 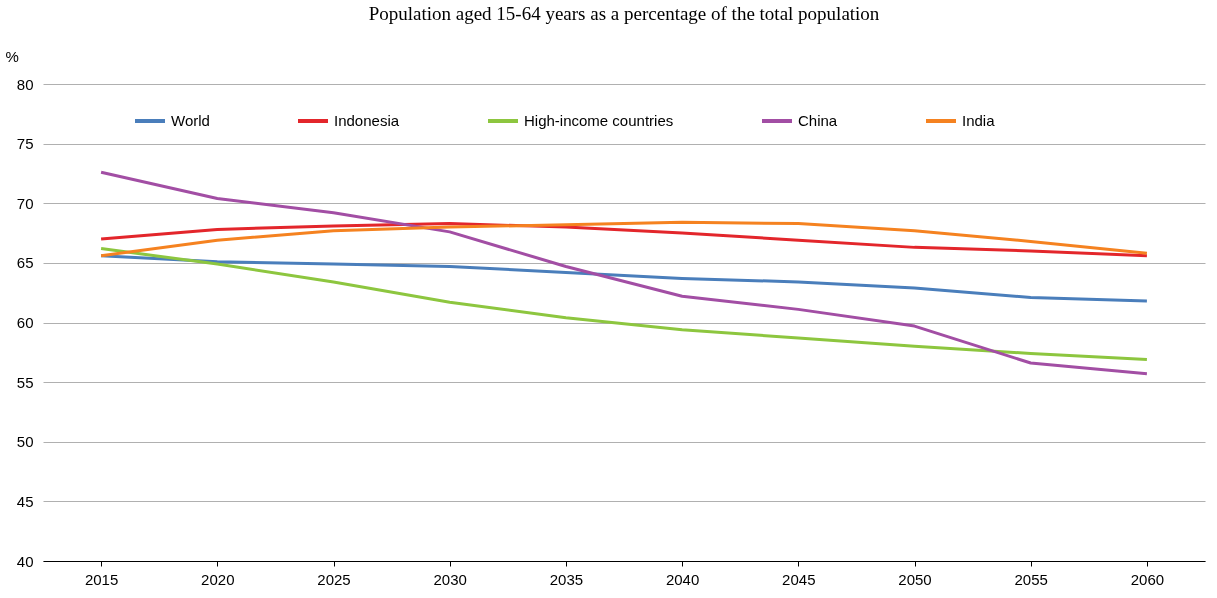 I want to click on x-tick-label: 2030, so click(x=450, y=579).